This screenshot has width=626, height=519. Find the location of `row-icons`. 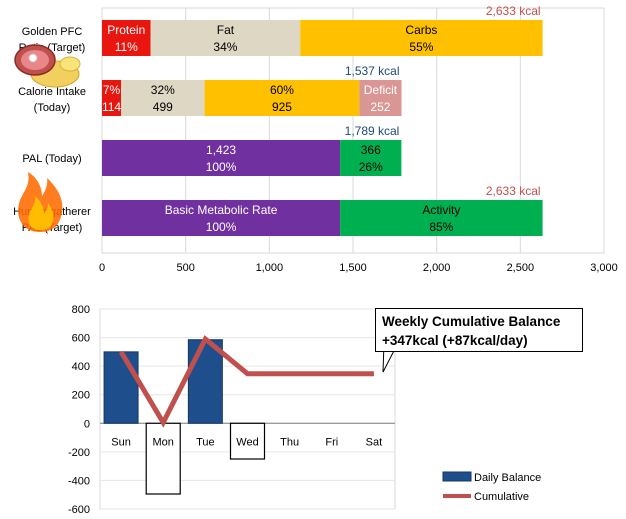

row-icons is located at coordinates (47, 138).